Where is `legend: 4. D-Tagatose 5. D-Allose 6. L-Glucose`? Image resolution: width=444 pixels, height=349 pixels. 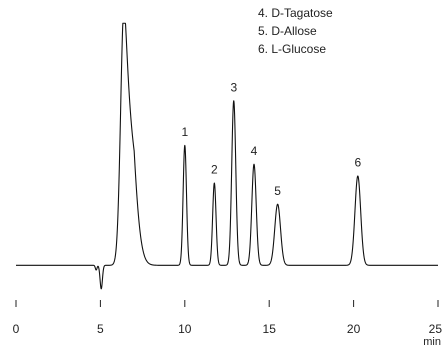 legend: 4. D-Tagatose 5. D-Allose 6. L-Glucose is located at coordinates (295, 31).